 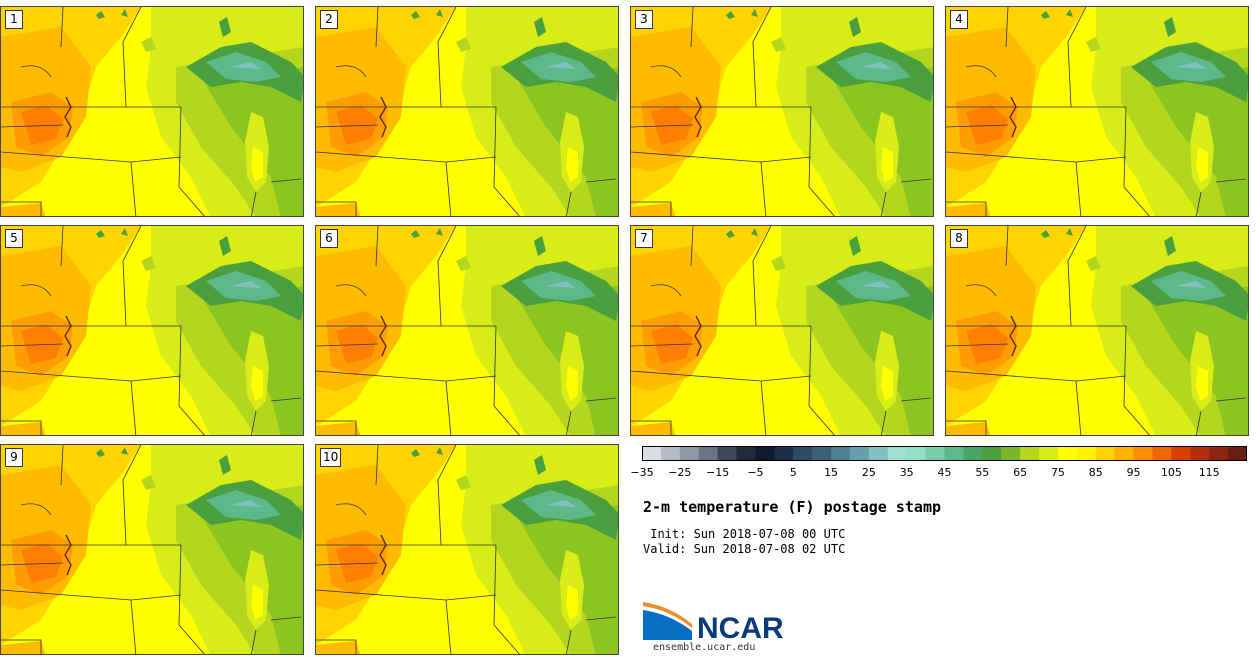 I want to click on member-label: 4, so click(x=959, y=19).